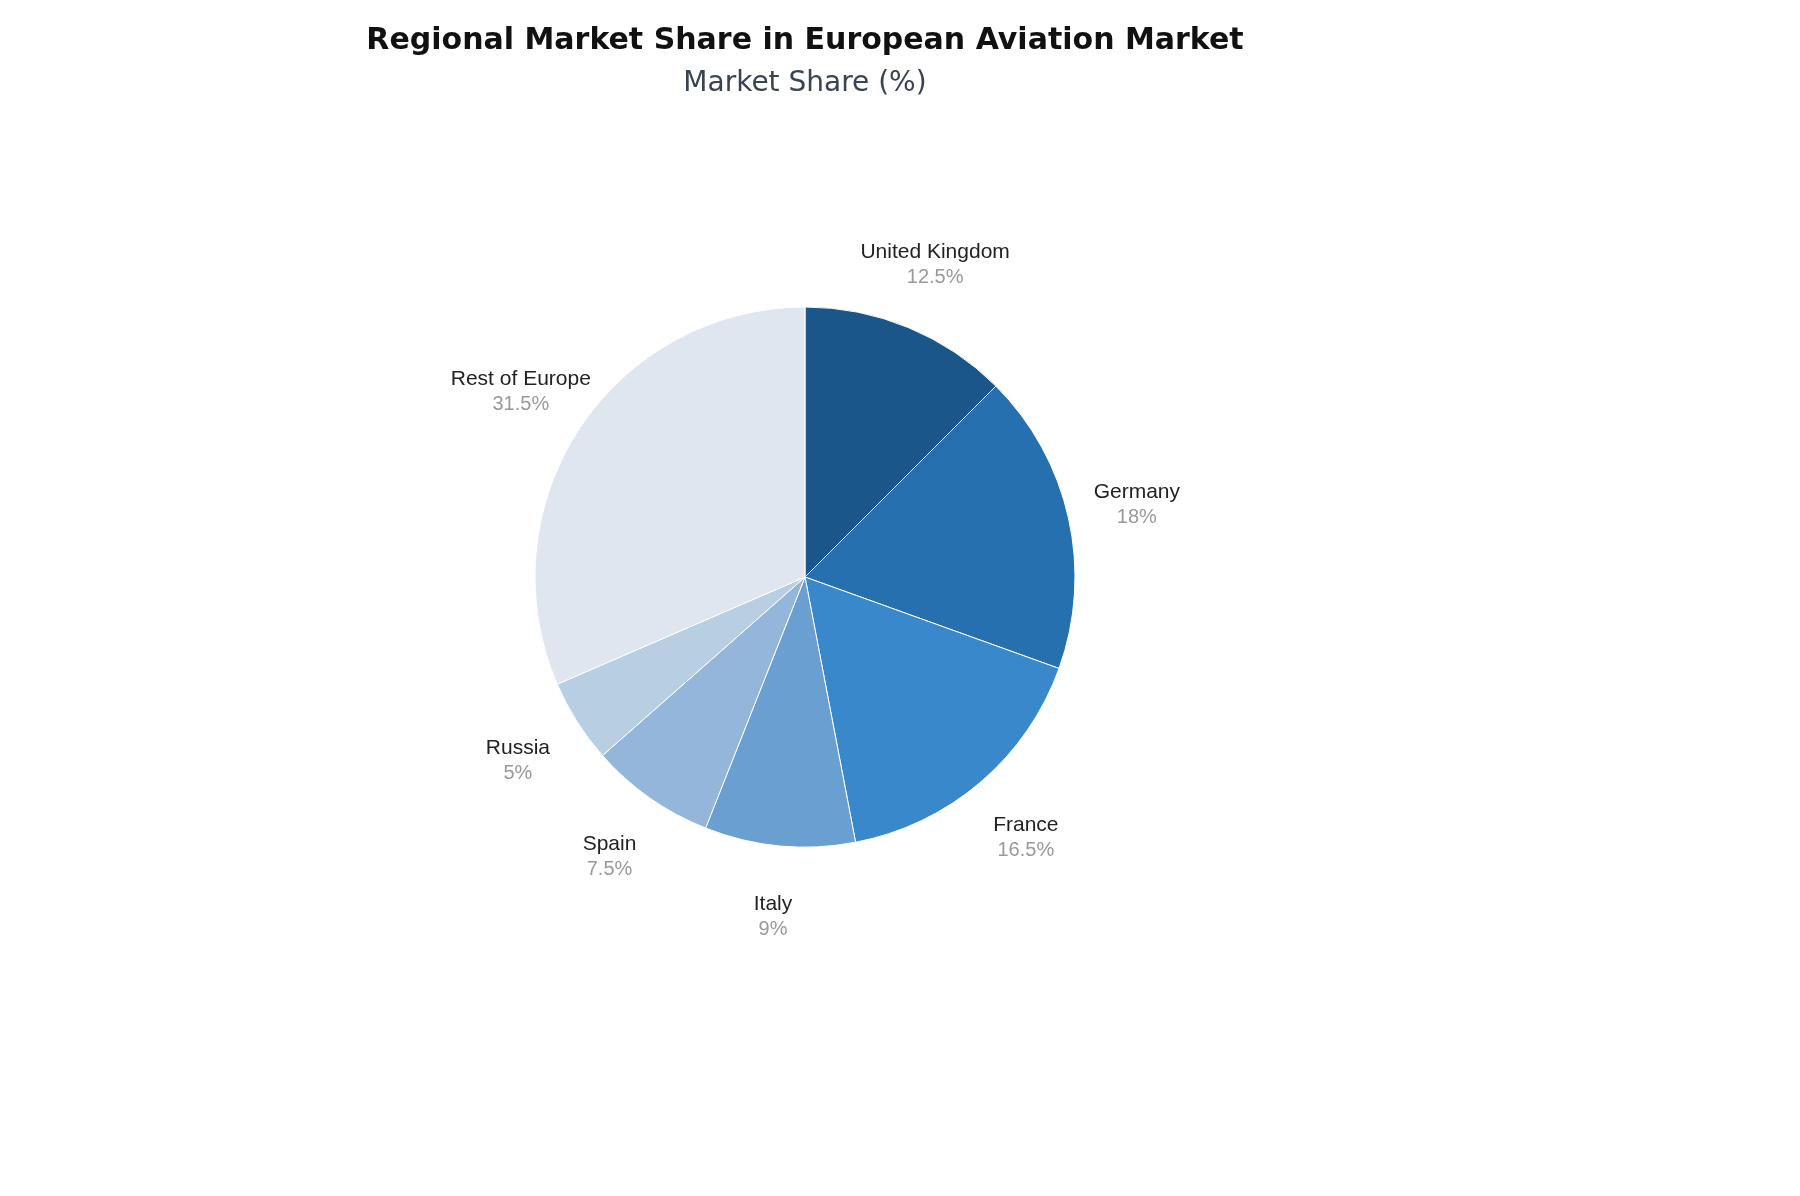 This screenshot has width=1800, height=1196. I want to click on data-label: 7.5%, so click(609, 868).